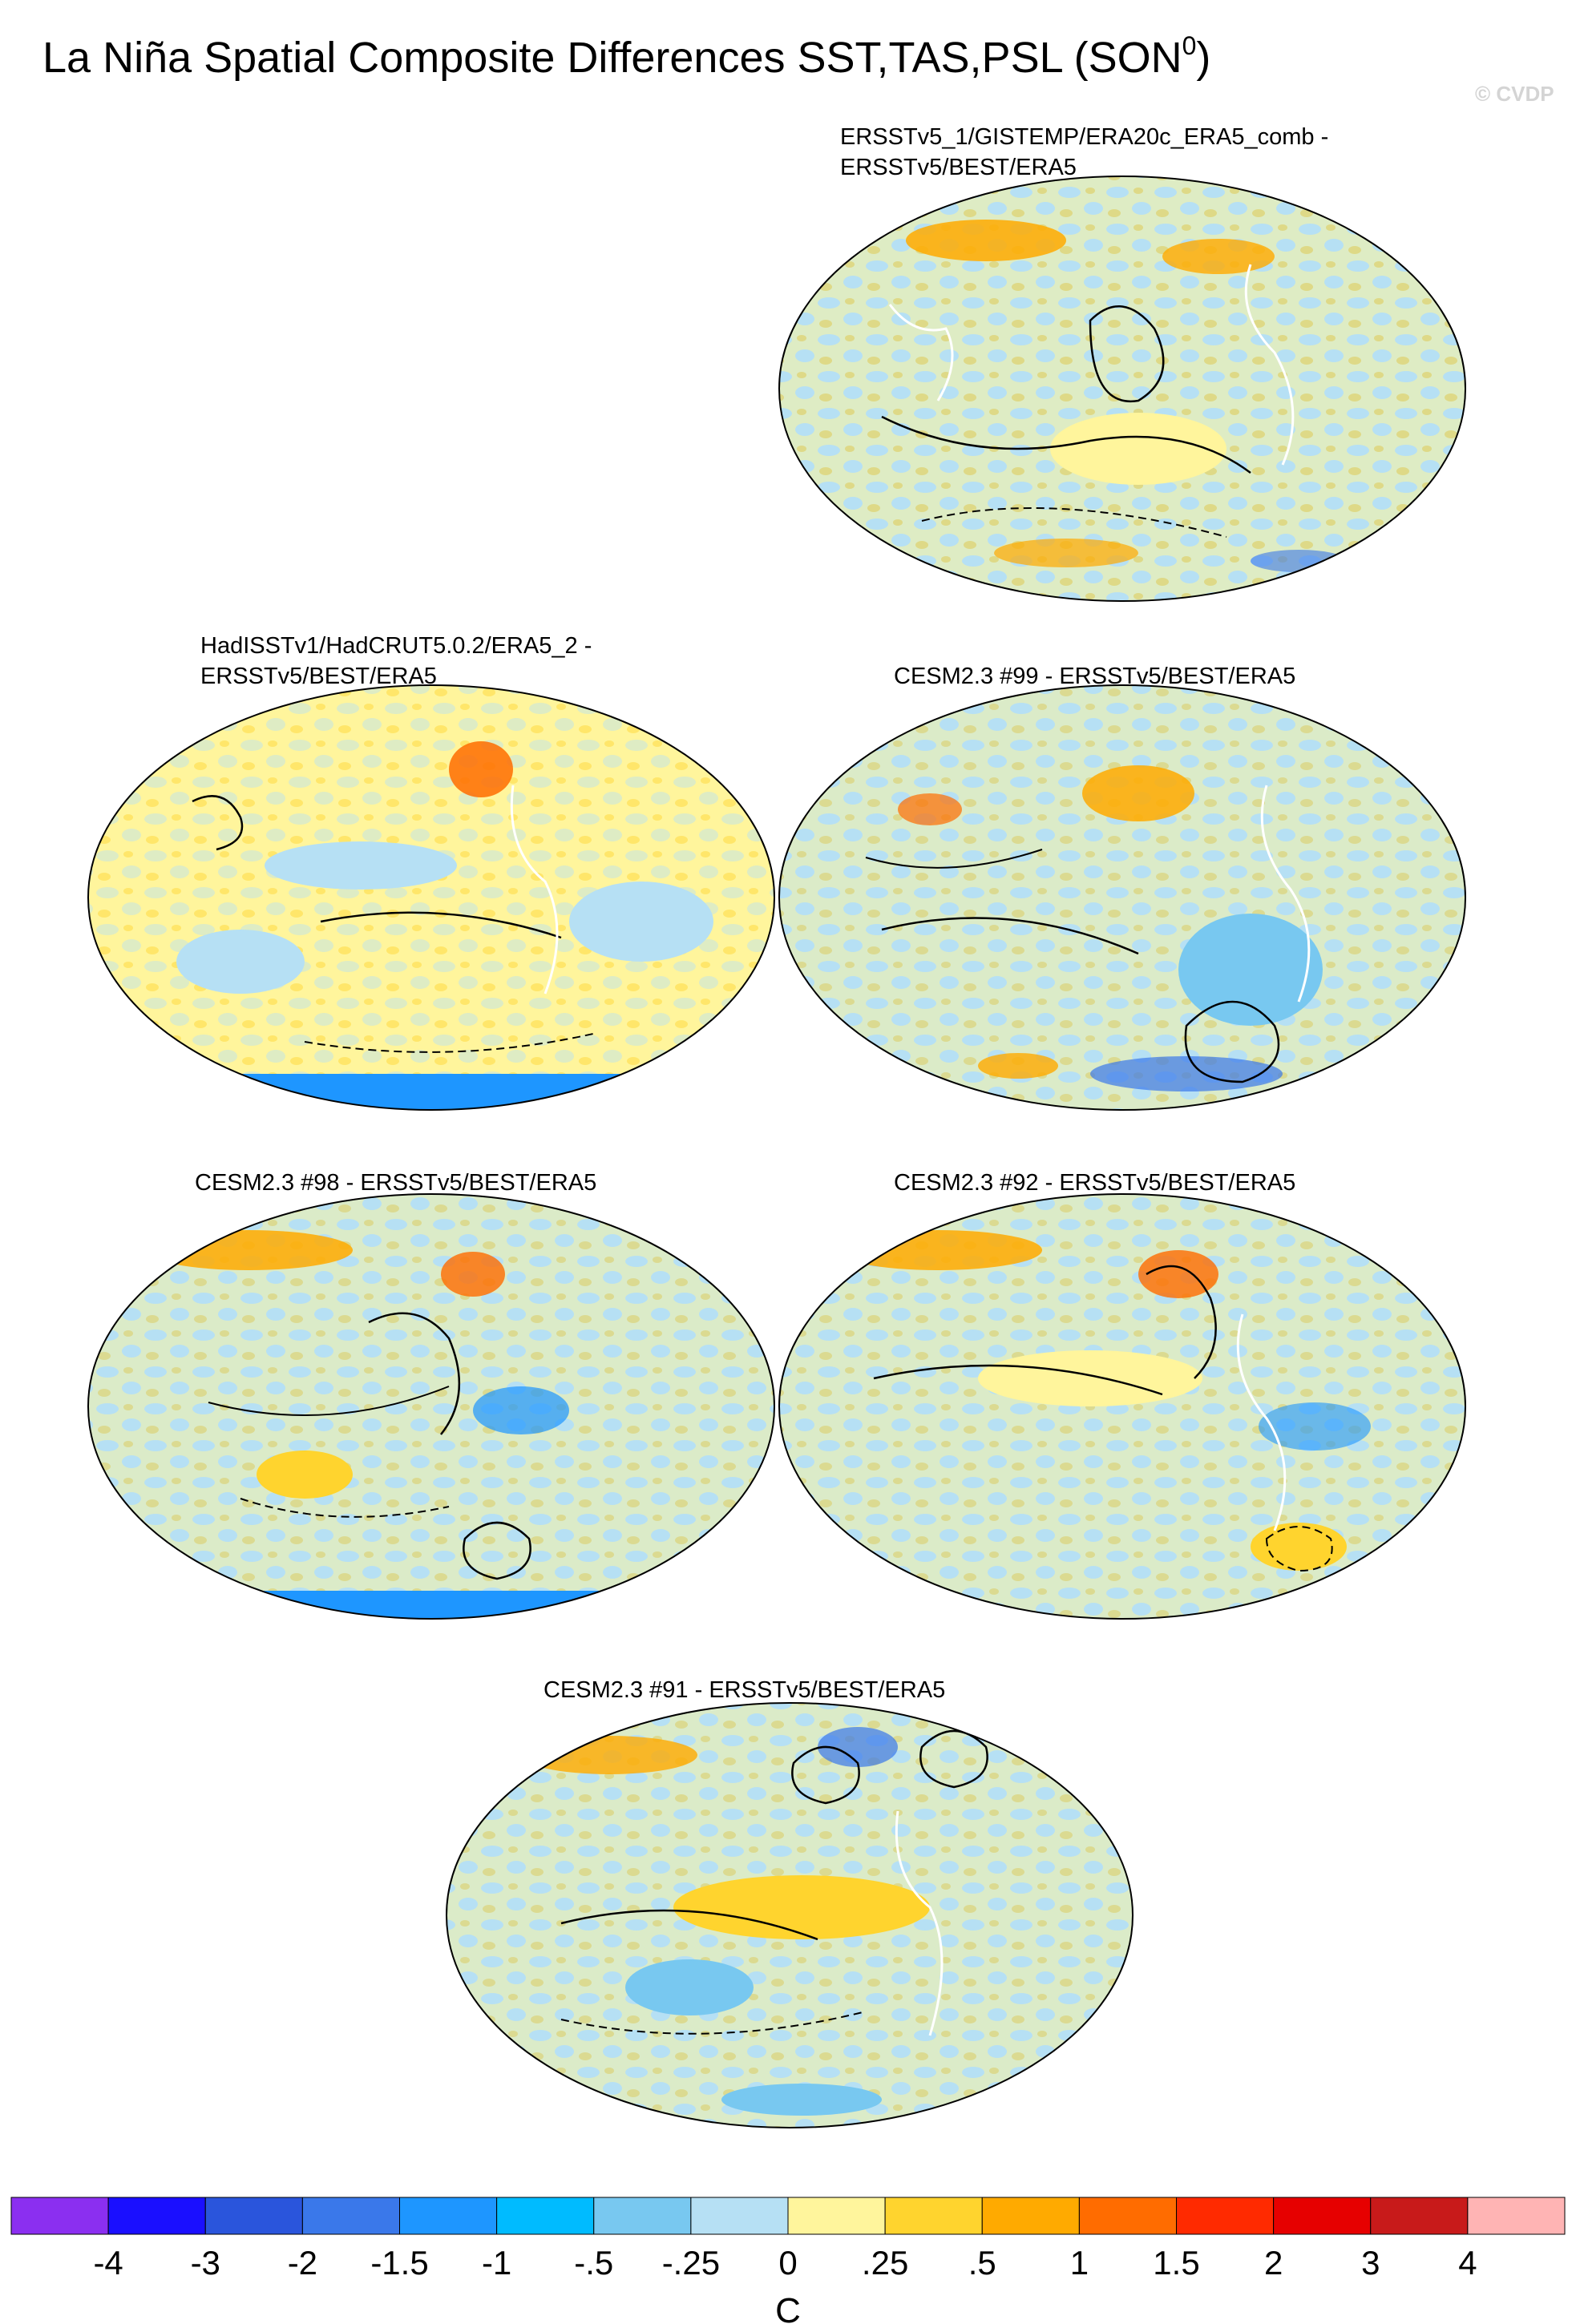 This screenshot has width=1576, height=2324. I want to click on colorbar-units: C, so click(788, 2307).